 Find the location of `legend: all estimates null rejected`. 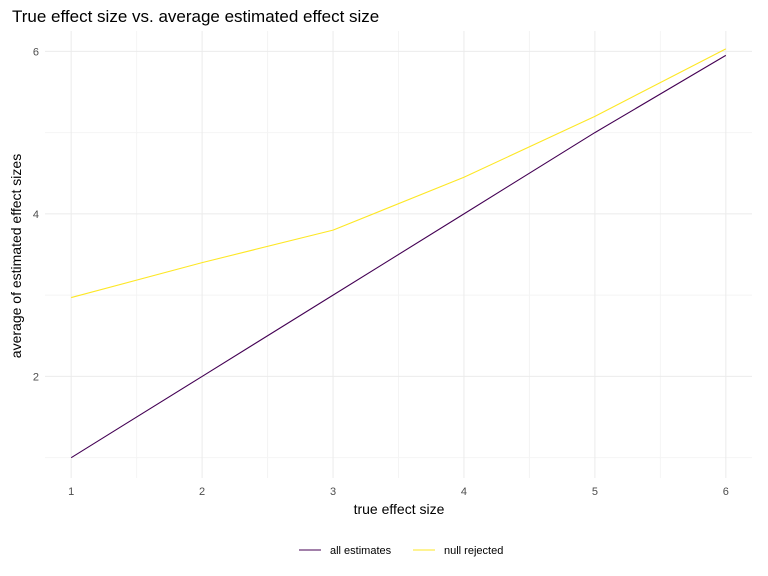

legend: all estimates null rejected is located at coordinates (401, 551).